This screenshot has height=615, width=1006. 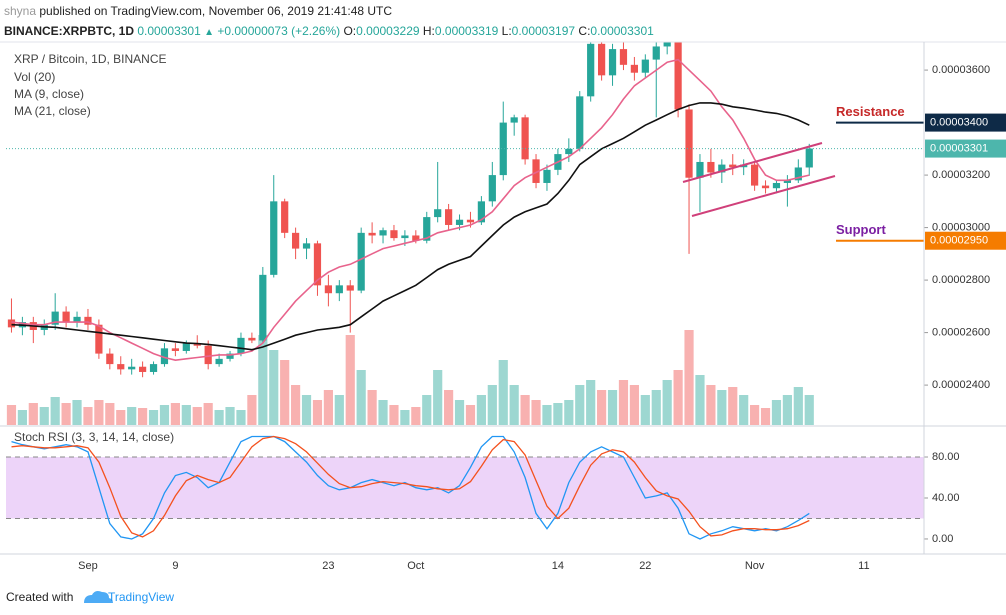 What do you see at coordinates (870, 111) in the screenshot?
I see `level-name: Resistance` at bounding box center [870, 111].